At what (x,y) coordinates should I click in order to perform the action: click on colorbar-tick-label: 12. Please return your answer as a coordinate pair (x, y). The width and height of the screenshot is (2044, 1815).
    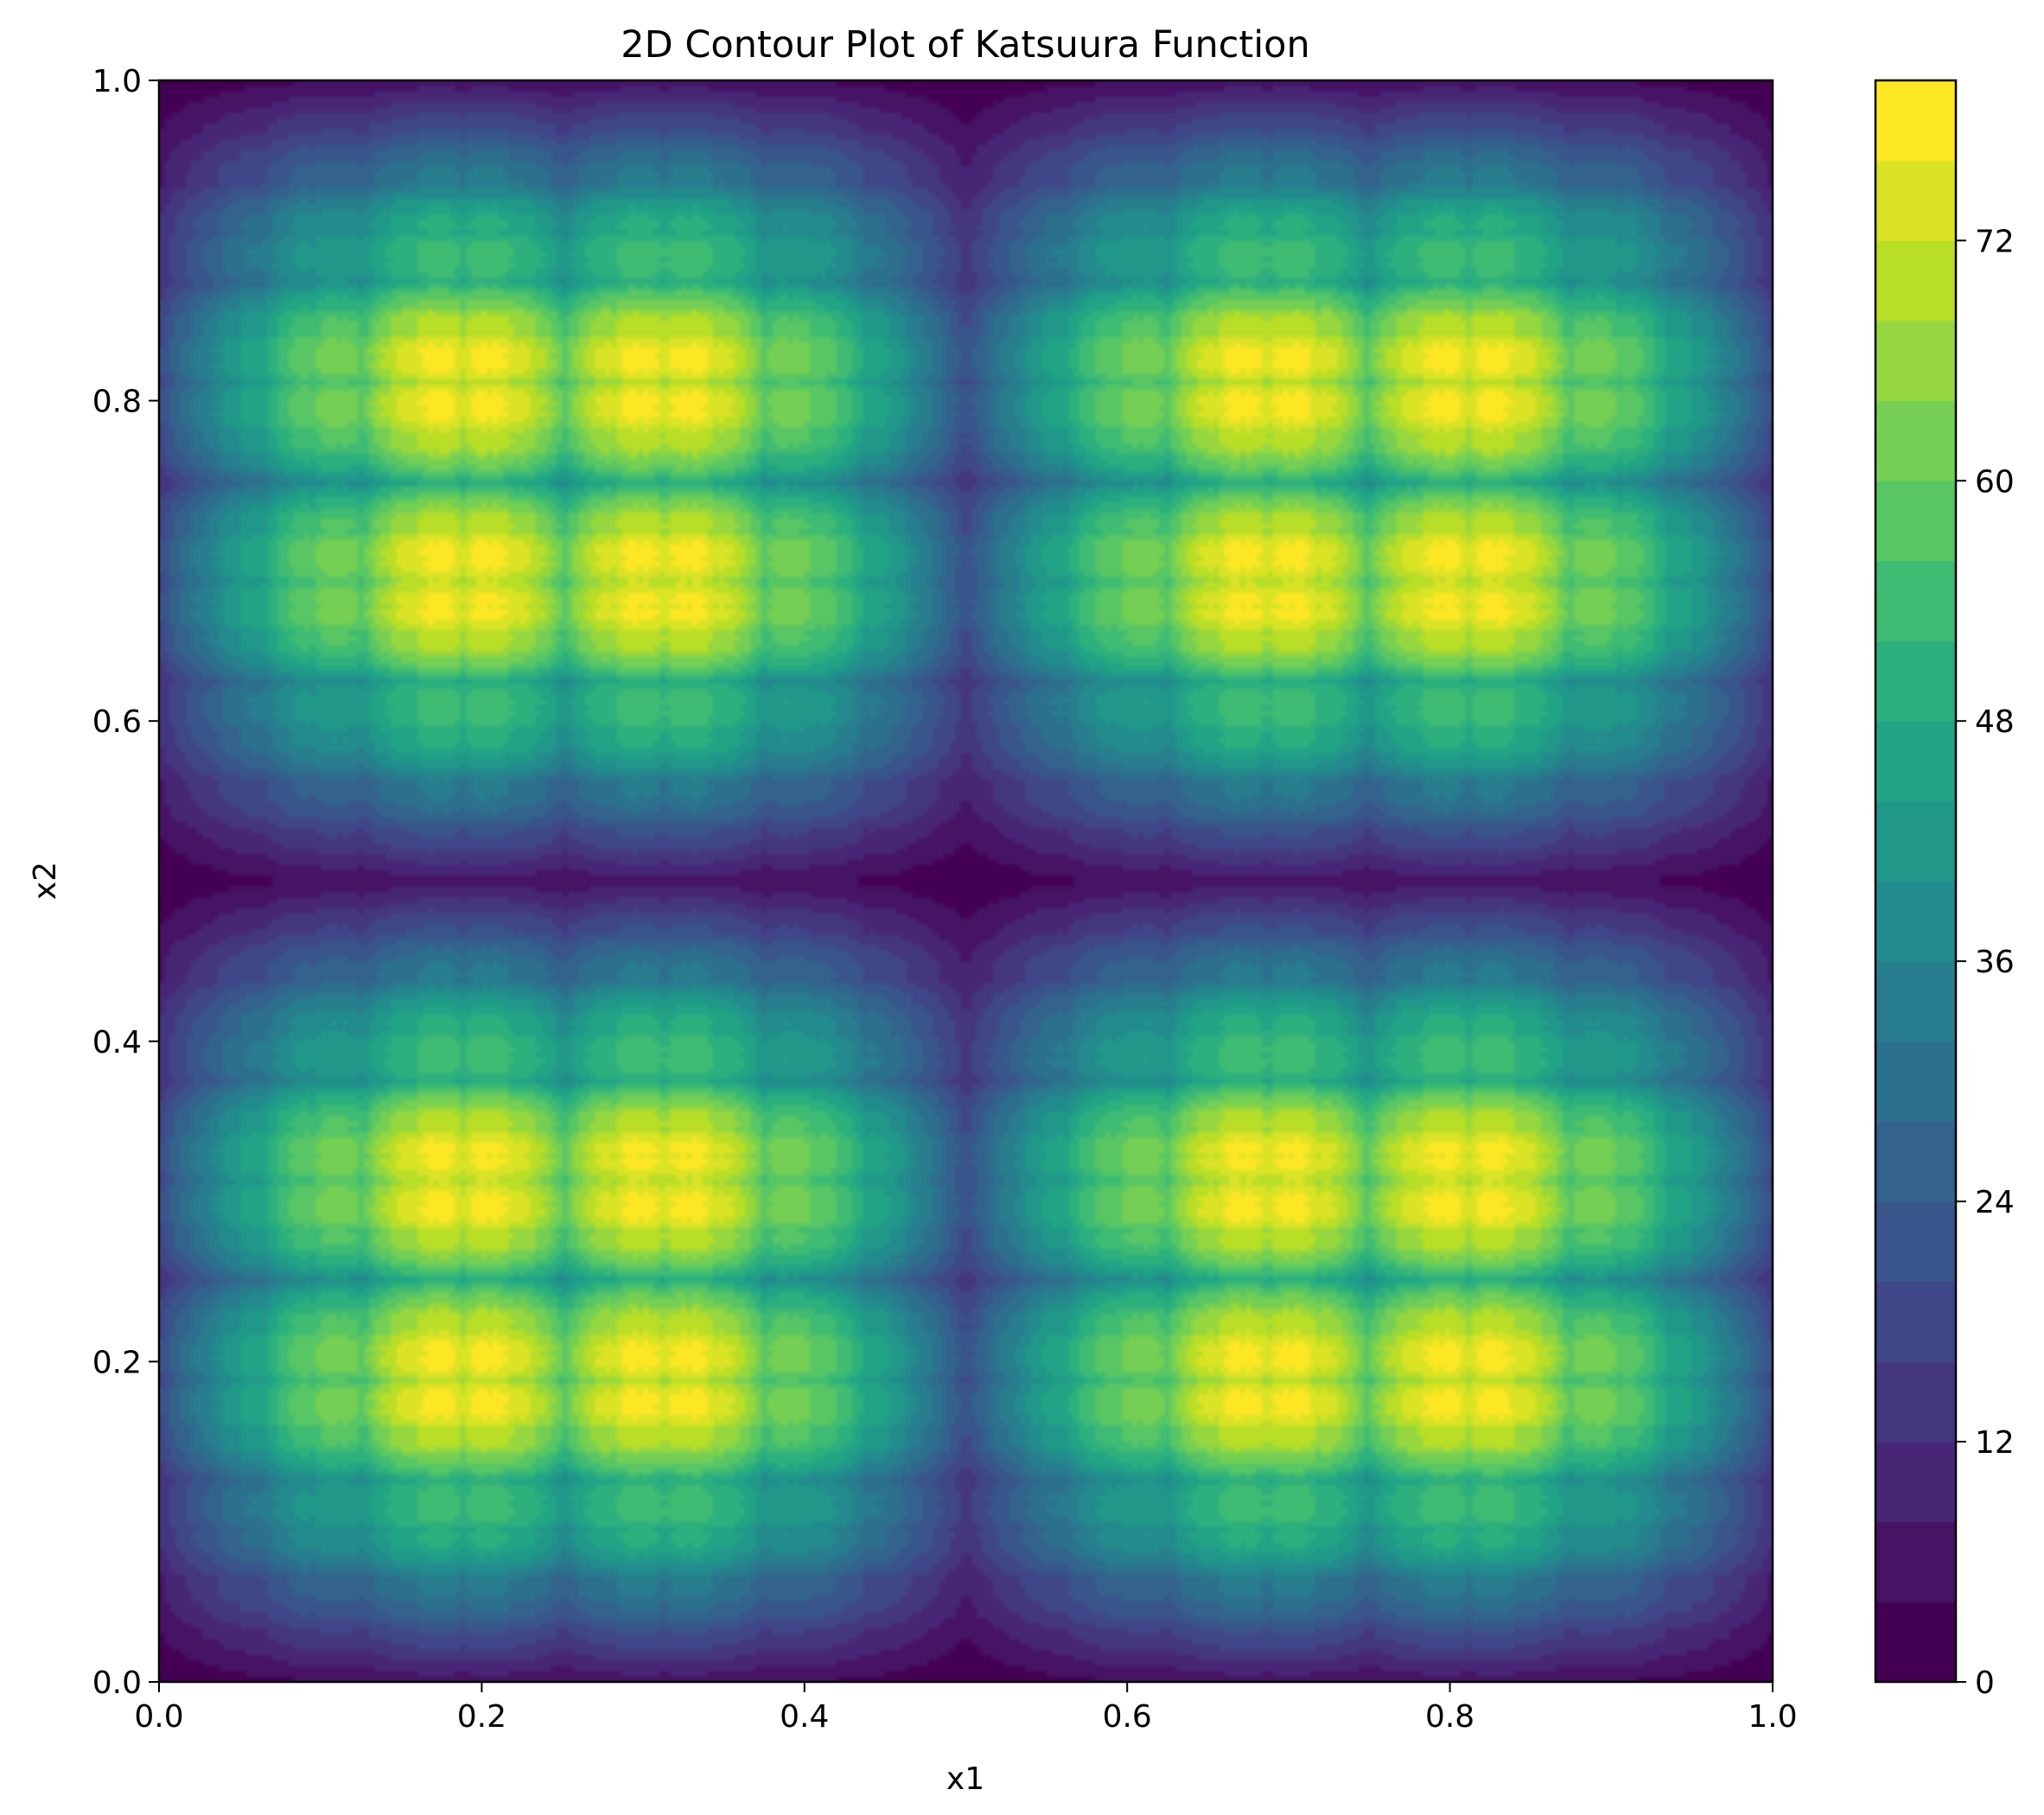
    Looking at the image, I should click on (1995, 1443).